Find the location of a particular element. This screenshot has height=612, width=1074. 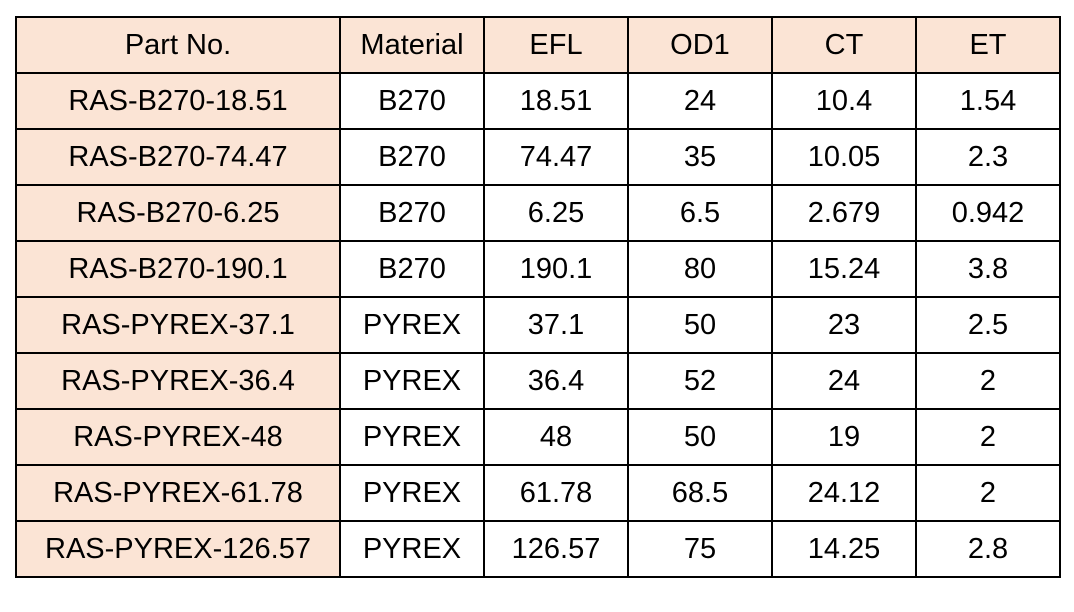

cell-efl: 36.4 is located at coordinates (556, 381).